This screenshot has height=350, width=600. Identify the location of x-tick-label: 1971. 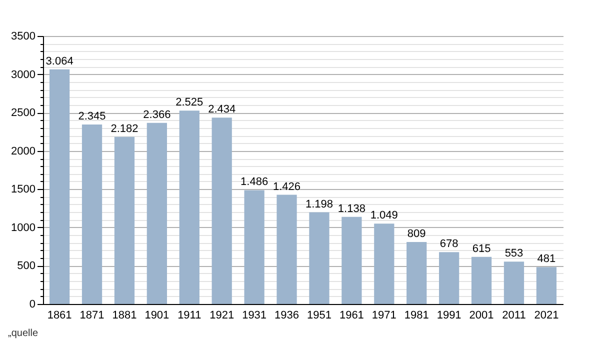
(384, 316).